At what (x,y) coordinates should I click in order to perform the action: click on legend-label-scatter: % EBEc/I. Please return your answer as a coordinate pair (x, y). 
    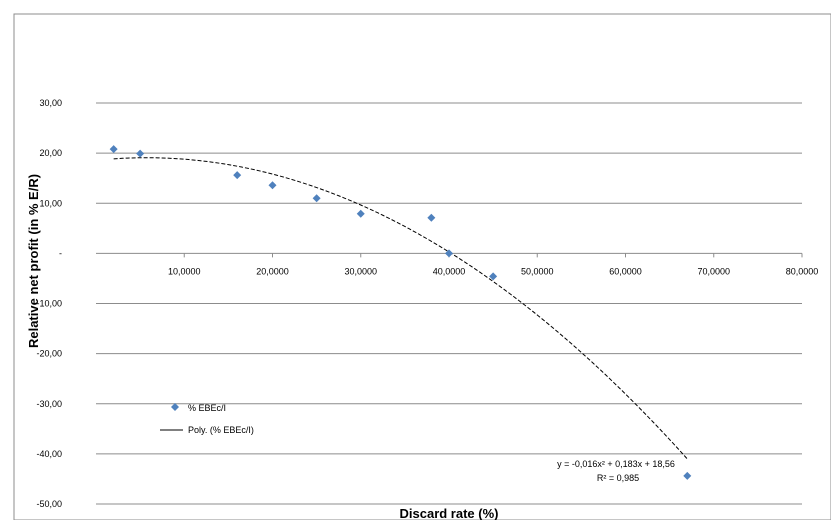
    Looking at the image, I should click on (207, 408).